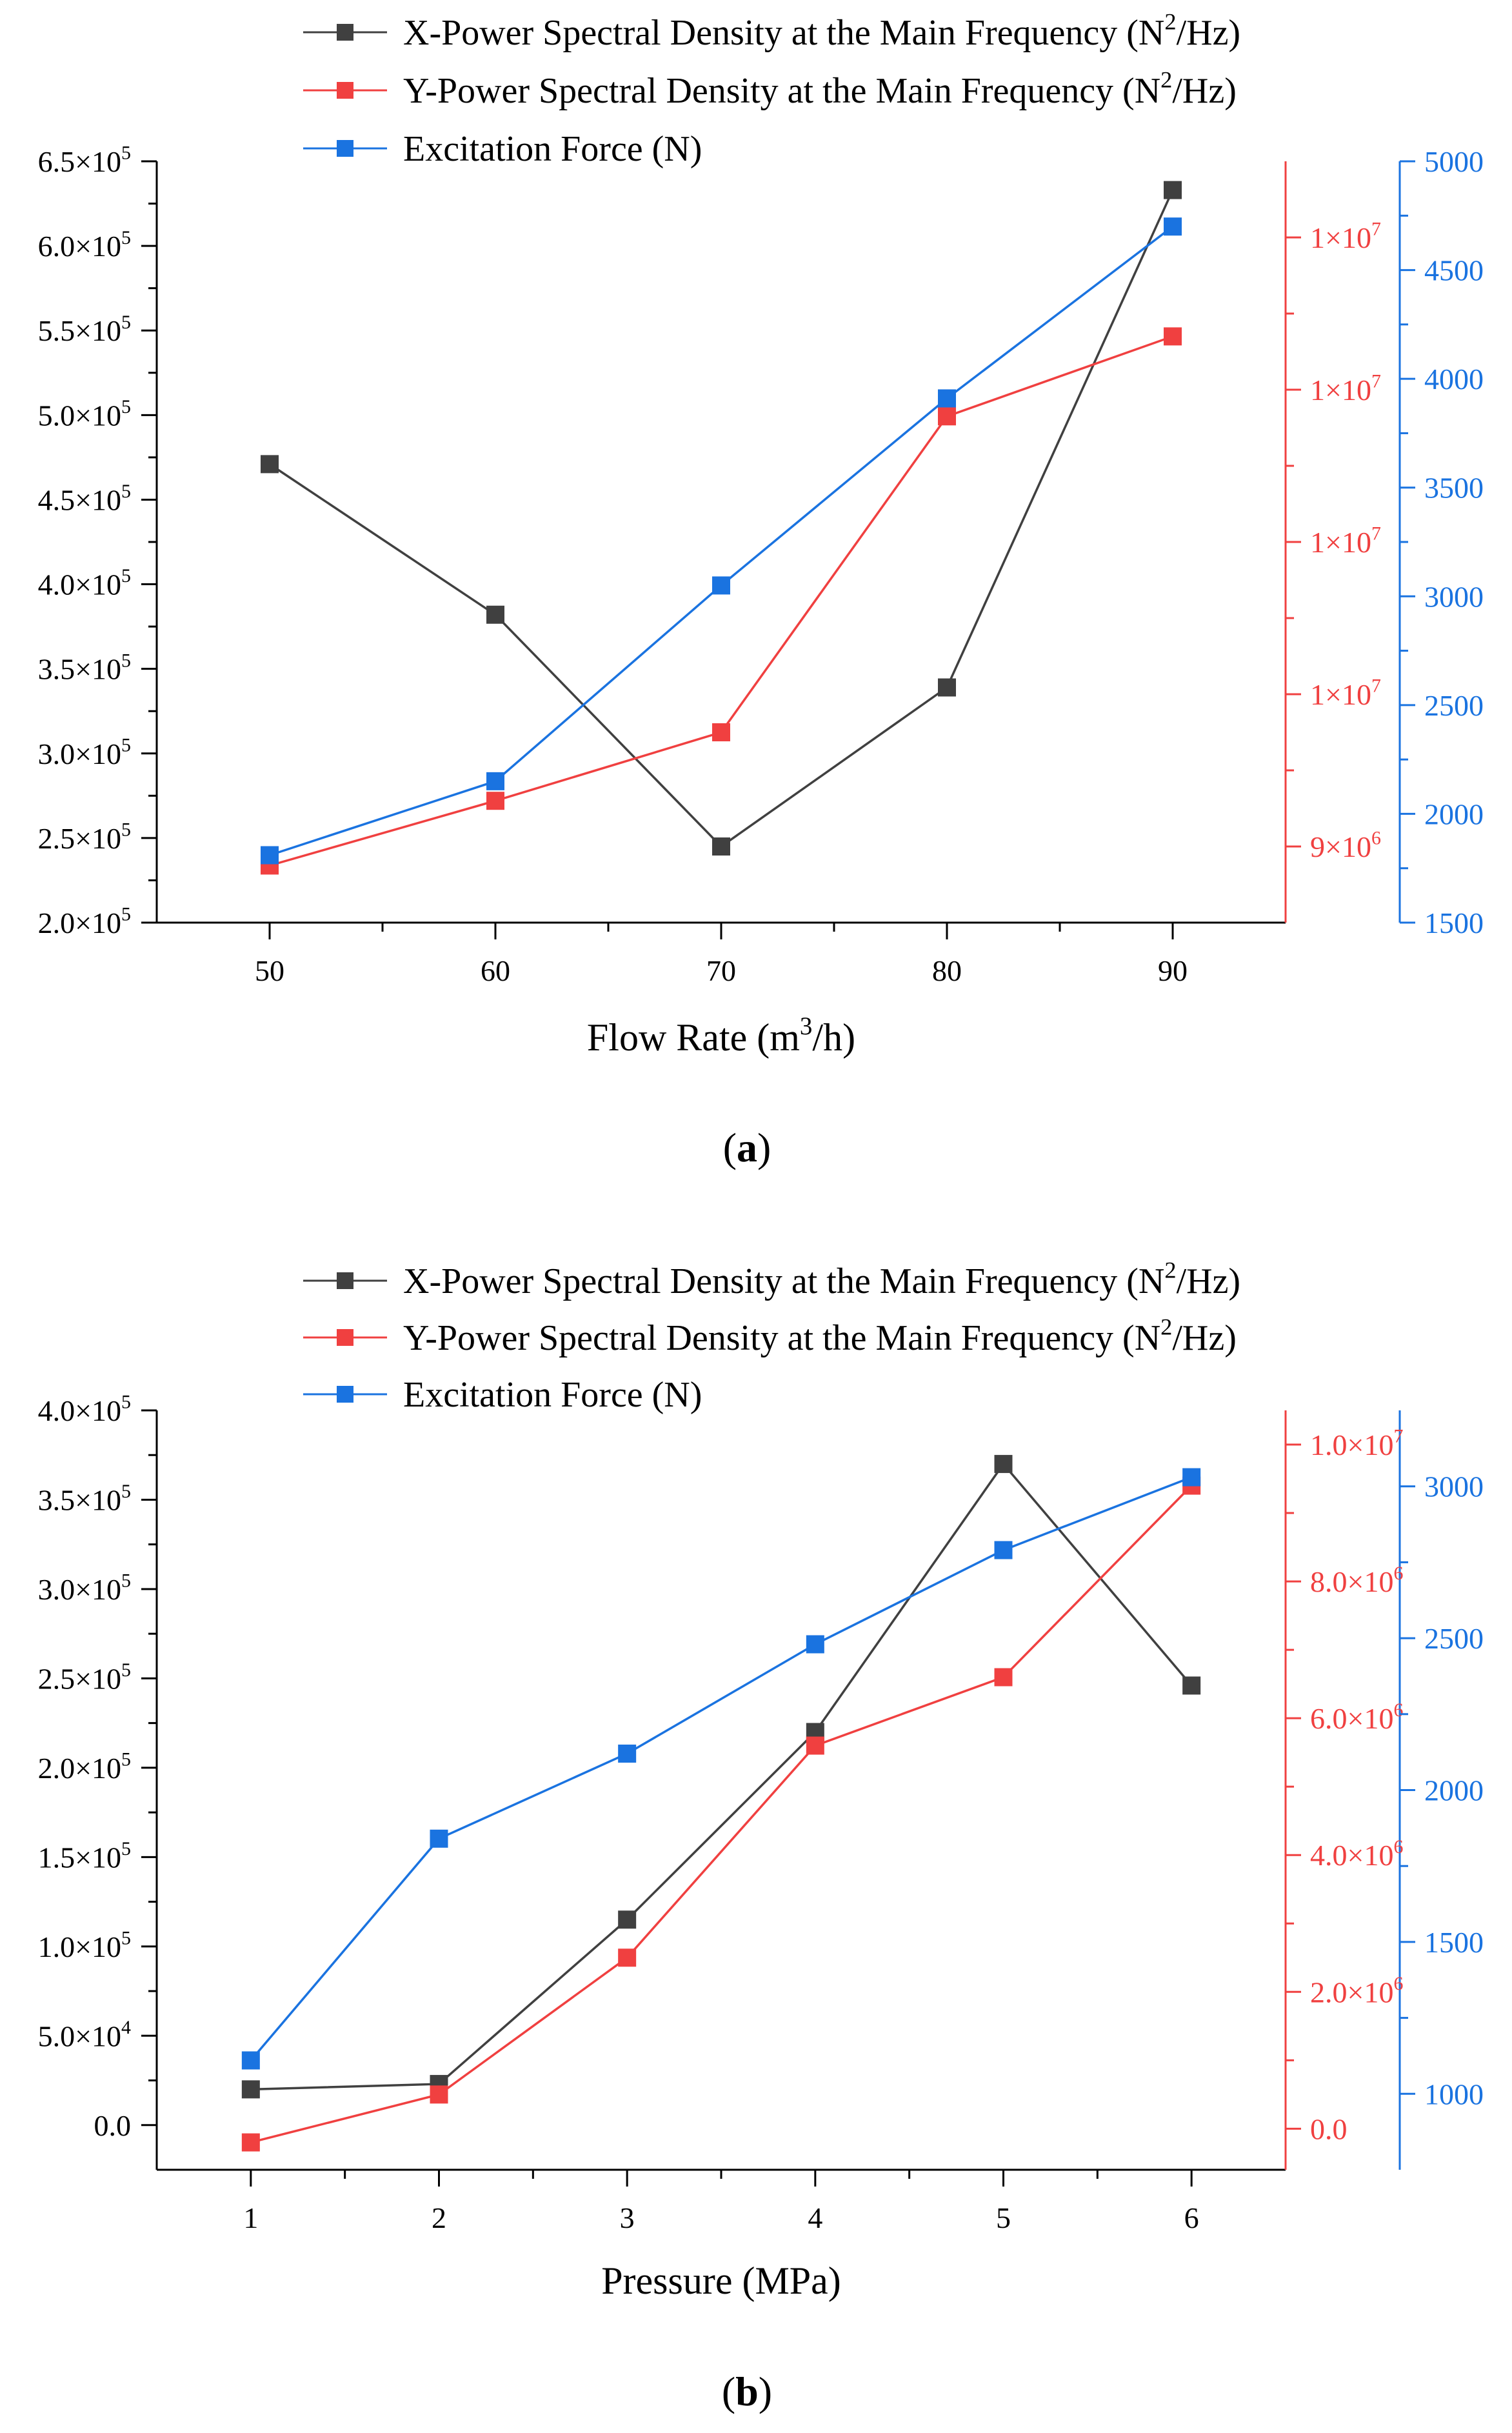 This screenshot has height=2433, width=1512. I want to click on left-y-tick-label: 2.0×10⁵, so click(85, 1767).